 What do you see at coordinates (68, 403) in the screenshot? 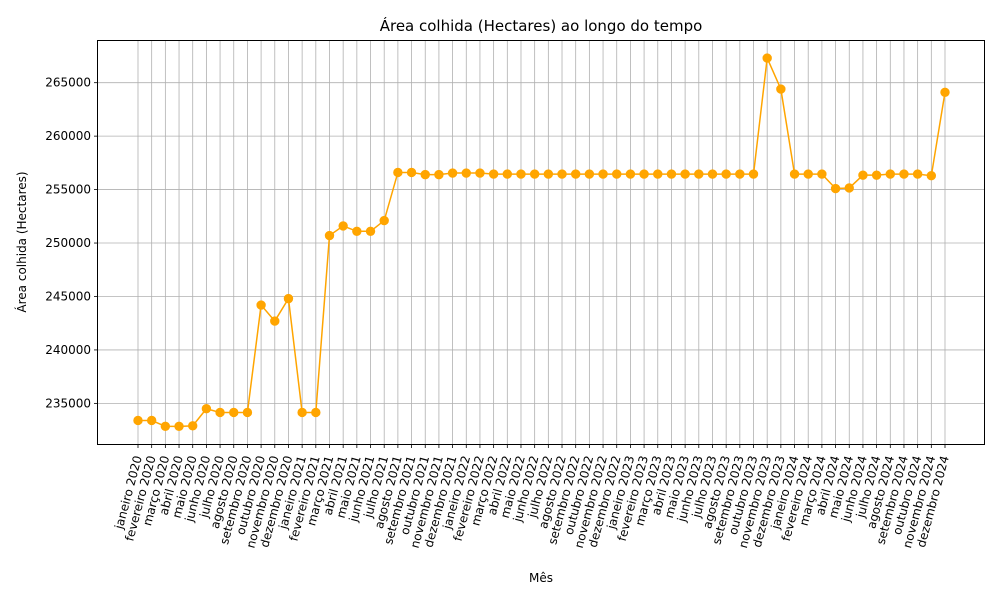
I see `y-tick-label: 235000` at bounding box center [68, 403].